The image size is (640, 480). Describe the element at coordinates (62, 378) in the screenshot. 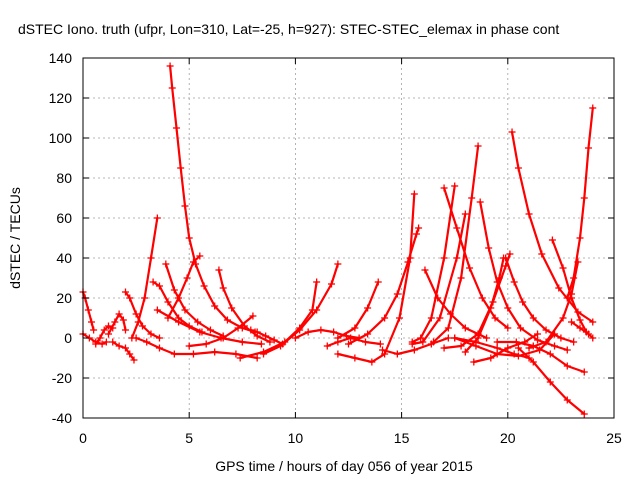

I see `y-tick-label: -20` at that location.